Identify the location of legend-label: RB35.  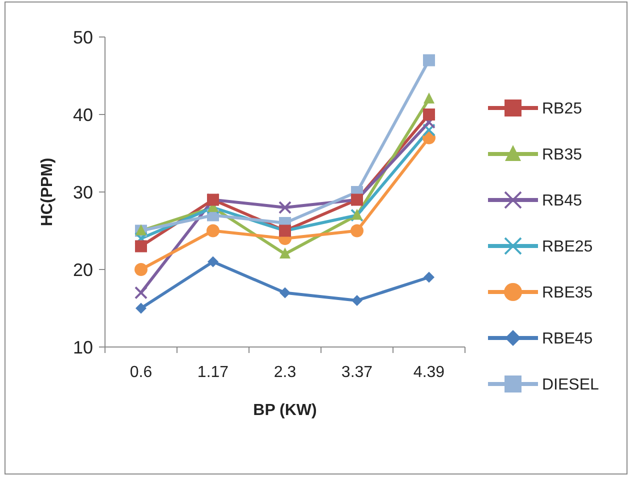
(562, 155).